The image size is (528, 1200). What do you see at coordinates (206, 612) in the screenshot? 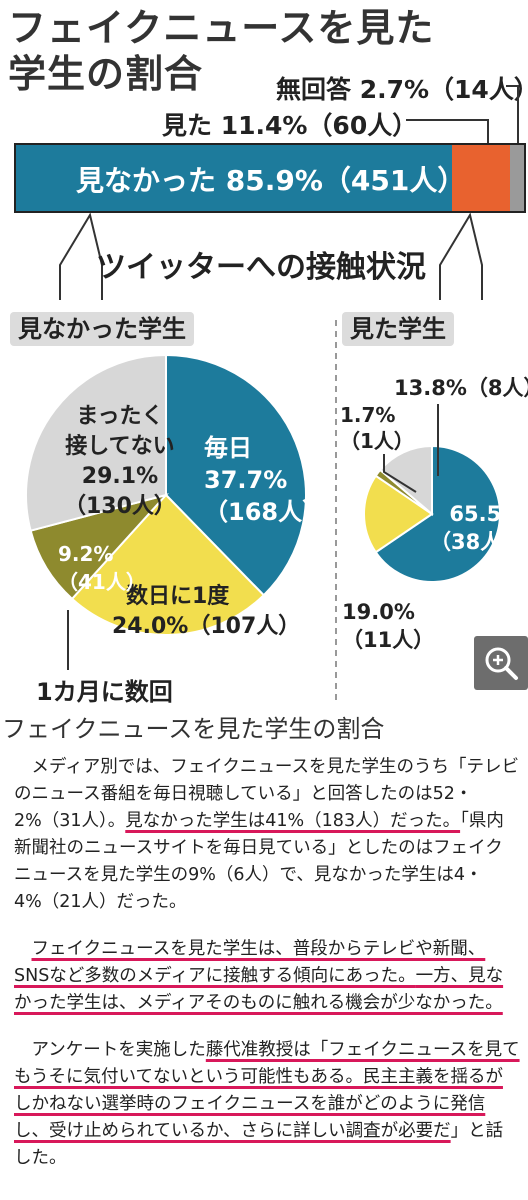
I see `pie-left-few-days-label: 数日に1度 24.0%（107人）` at bounding box center [206, 612].